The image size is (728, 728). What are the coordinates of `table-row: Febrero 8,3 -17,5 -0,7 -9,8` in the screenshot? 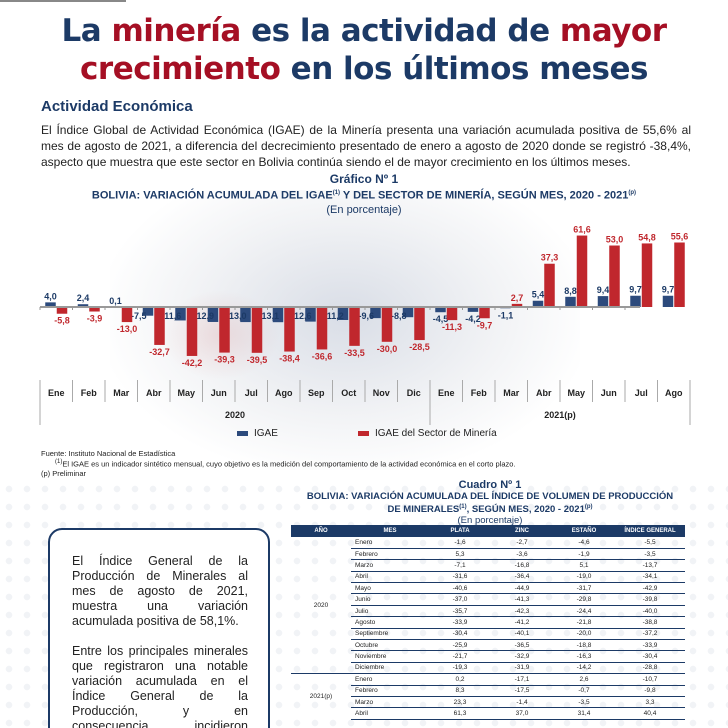 It's located at (488, 691).